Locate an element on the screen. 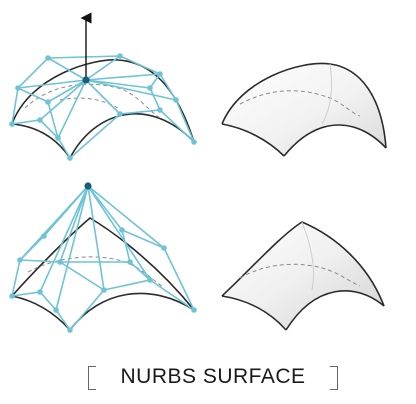 This screenshot has width=416, height=404. left-bracket is located at coordinates (92, 378).